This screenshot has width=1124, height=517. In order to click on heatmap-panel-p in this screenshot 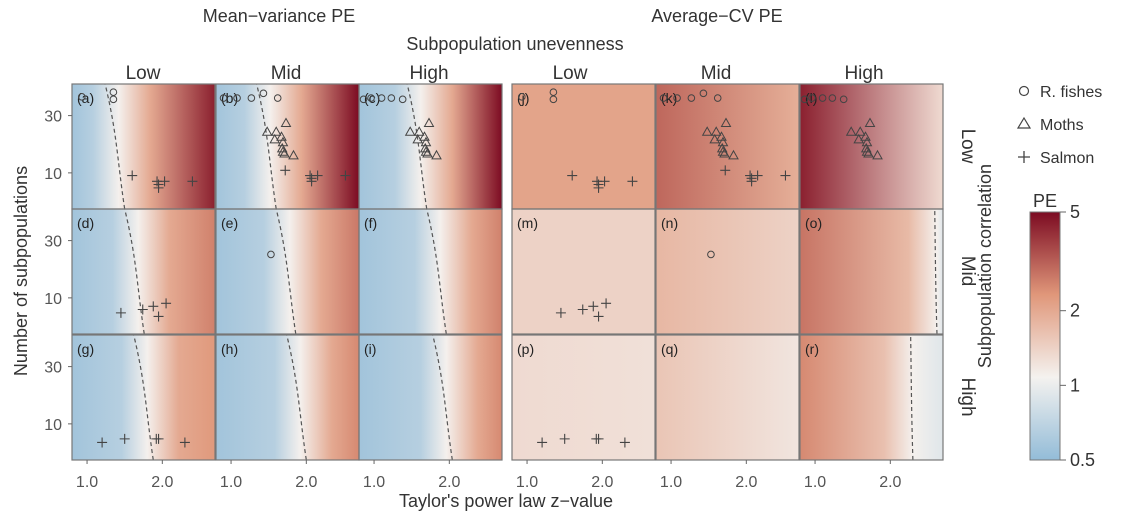, I will do `click(583, 397)`.